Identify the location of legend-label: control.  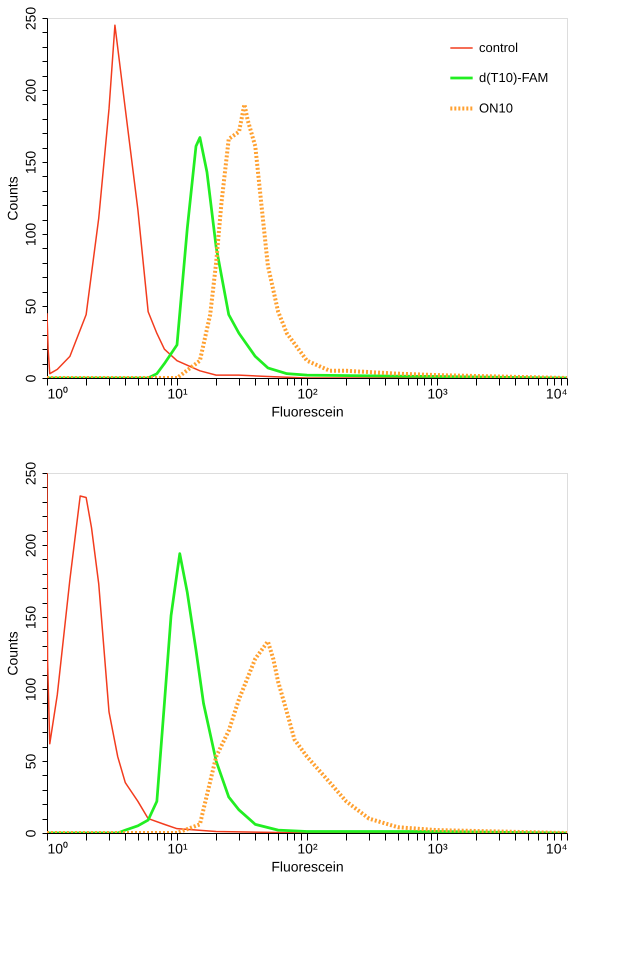
(498, 47).